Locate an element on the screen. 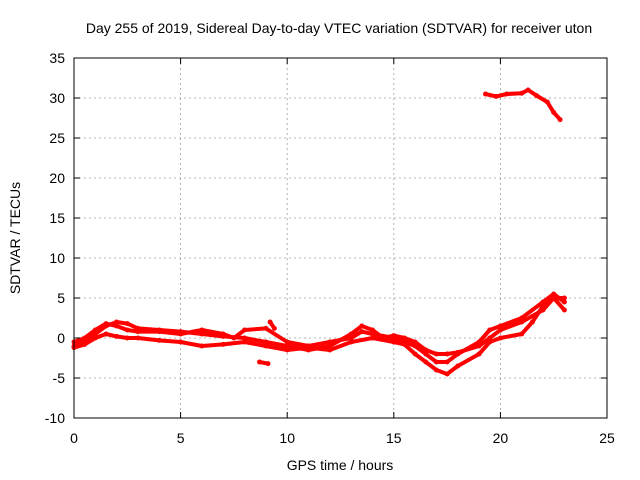 This screenshot has height=480, width=640. y-tick-label: 30 is located at coordinates (57, 98).